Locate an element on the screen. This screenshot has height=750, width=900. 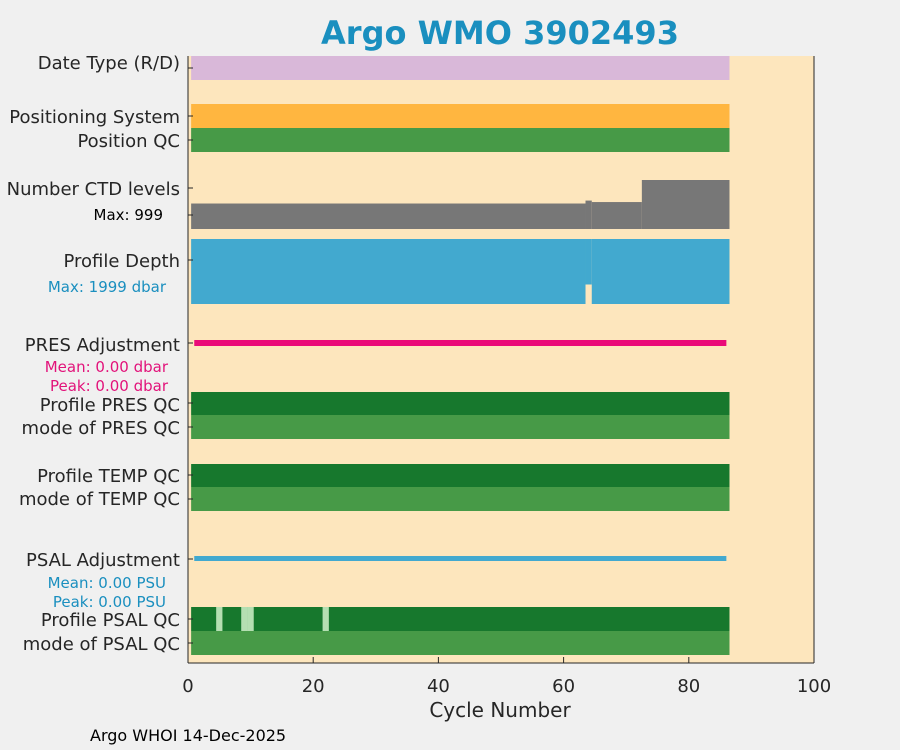
row-label-profile-psal-qc: Profile PSAL QC is located at coordinates (110, 620).